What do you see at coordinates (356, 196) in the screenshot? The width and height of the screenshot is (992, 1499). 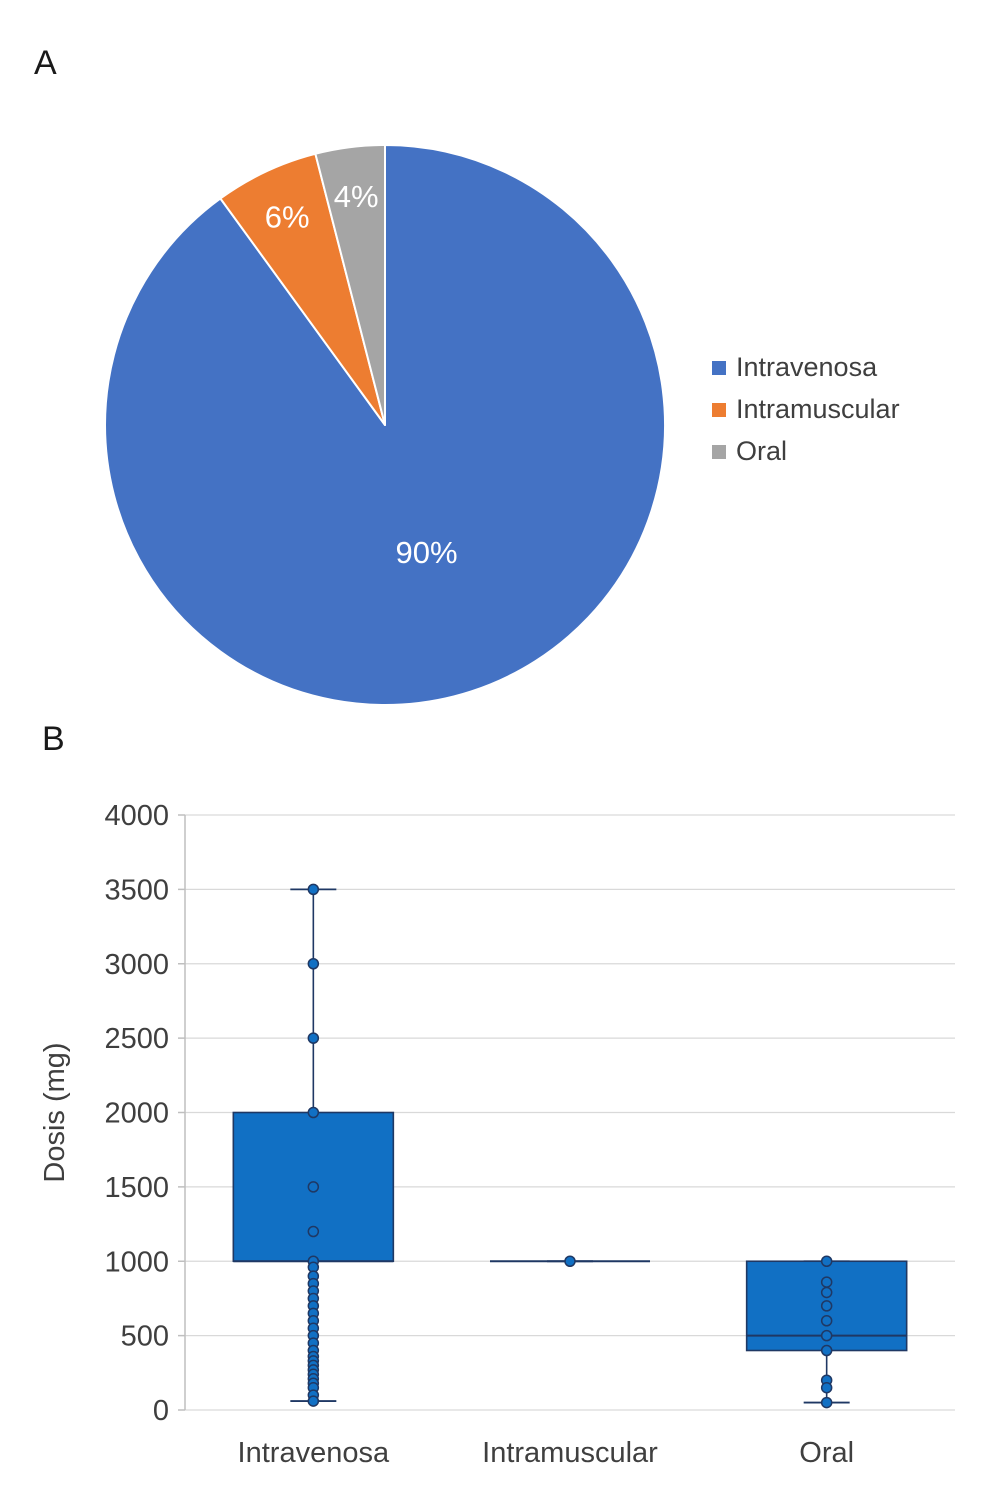 I see `pie-slice-label: 4%` at bounding box center [356, 196].